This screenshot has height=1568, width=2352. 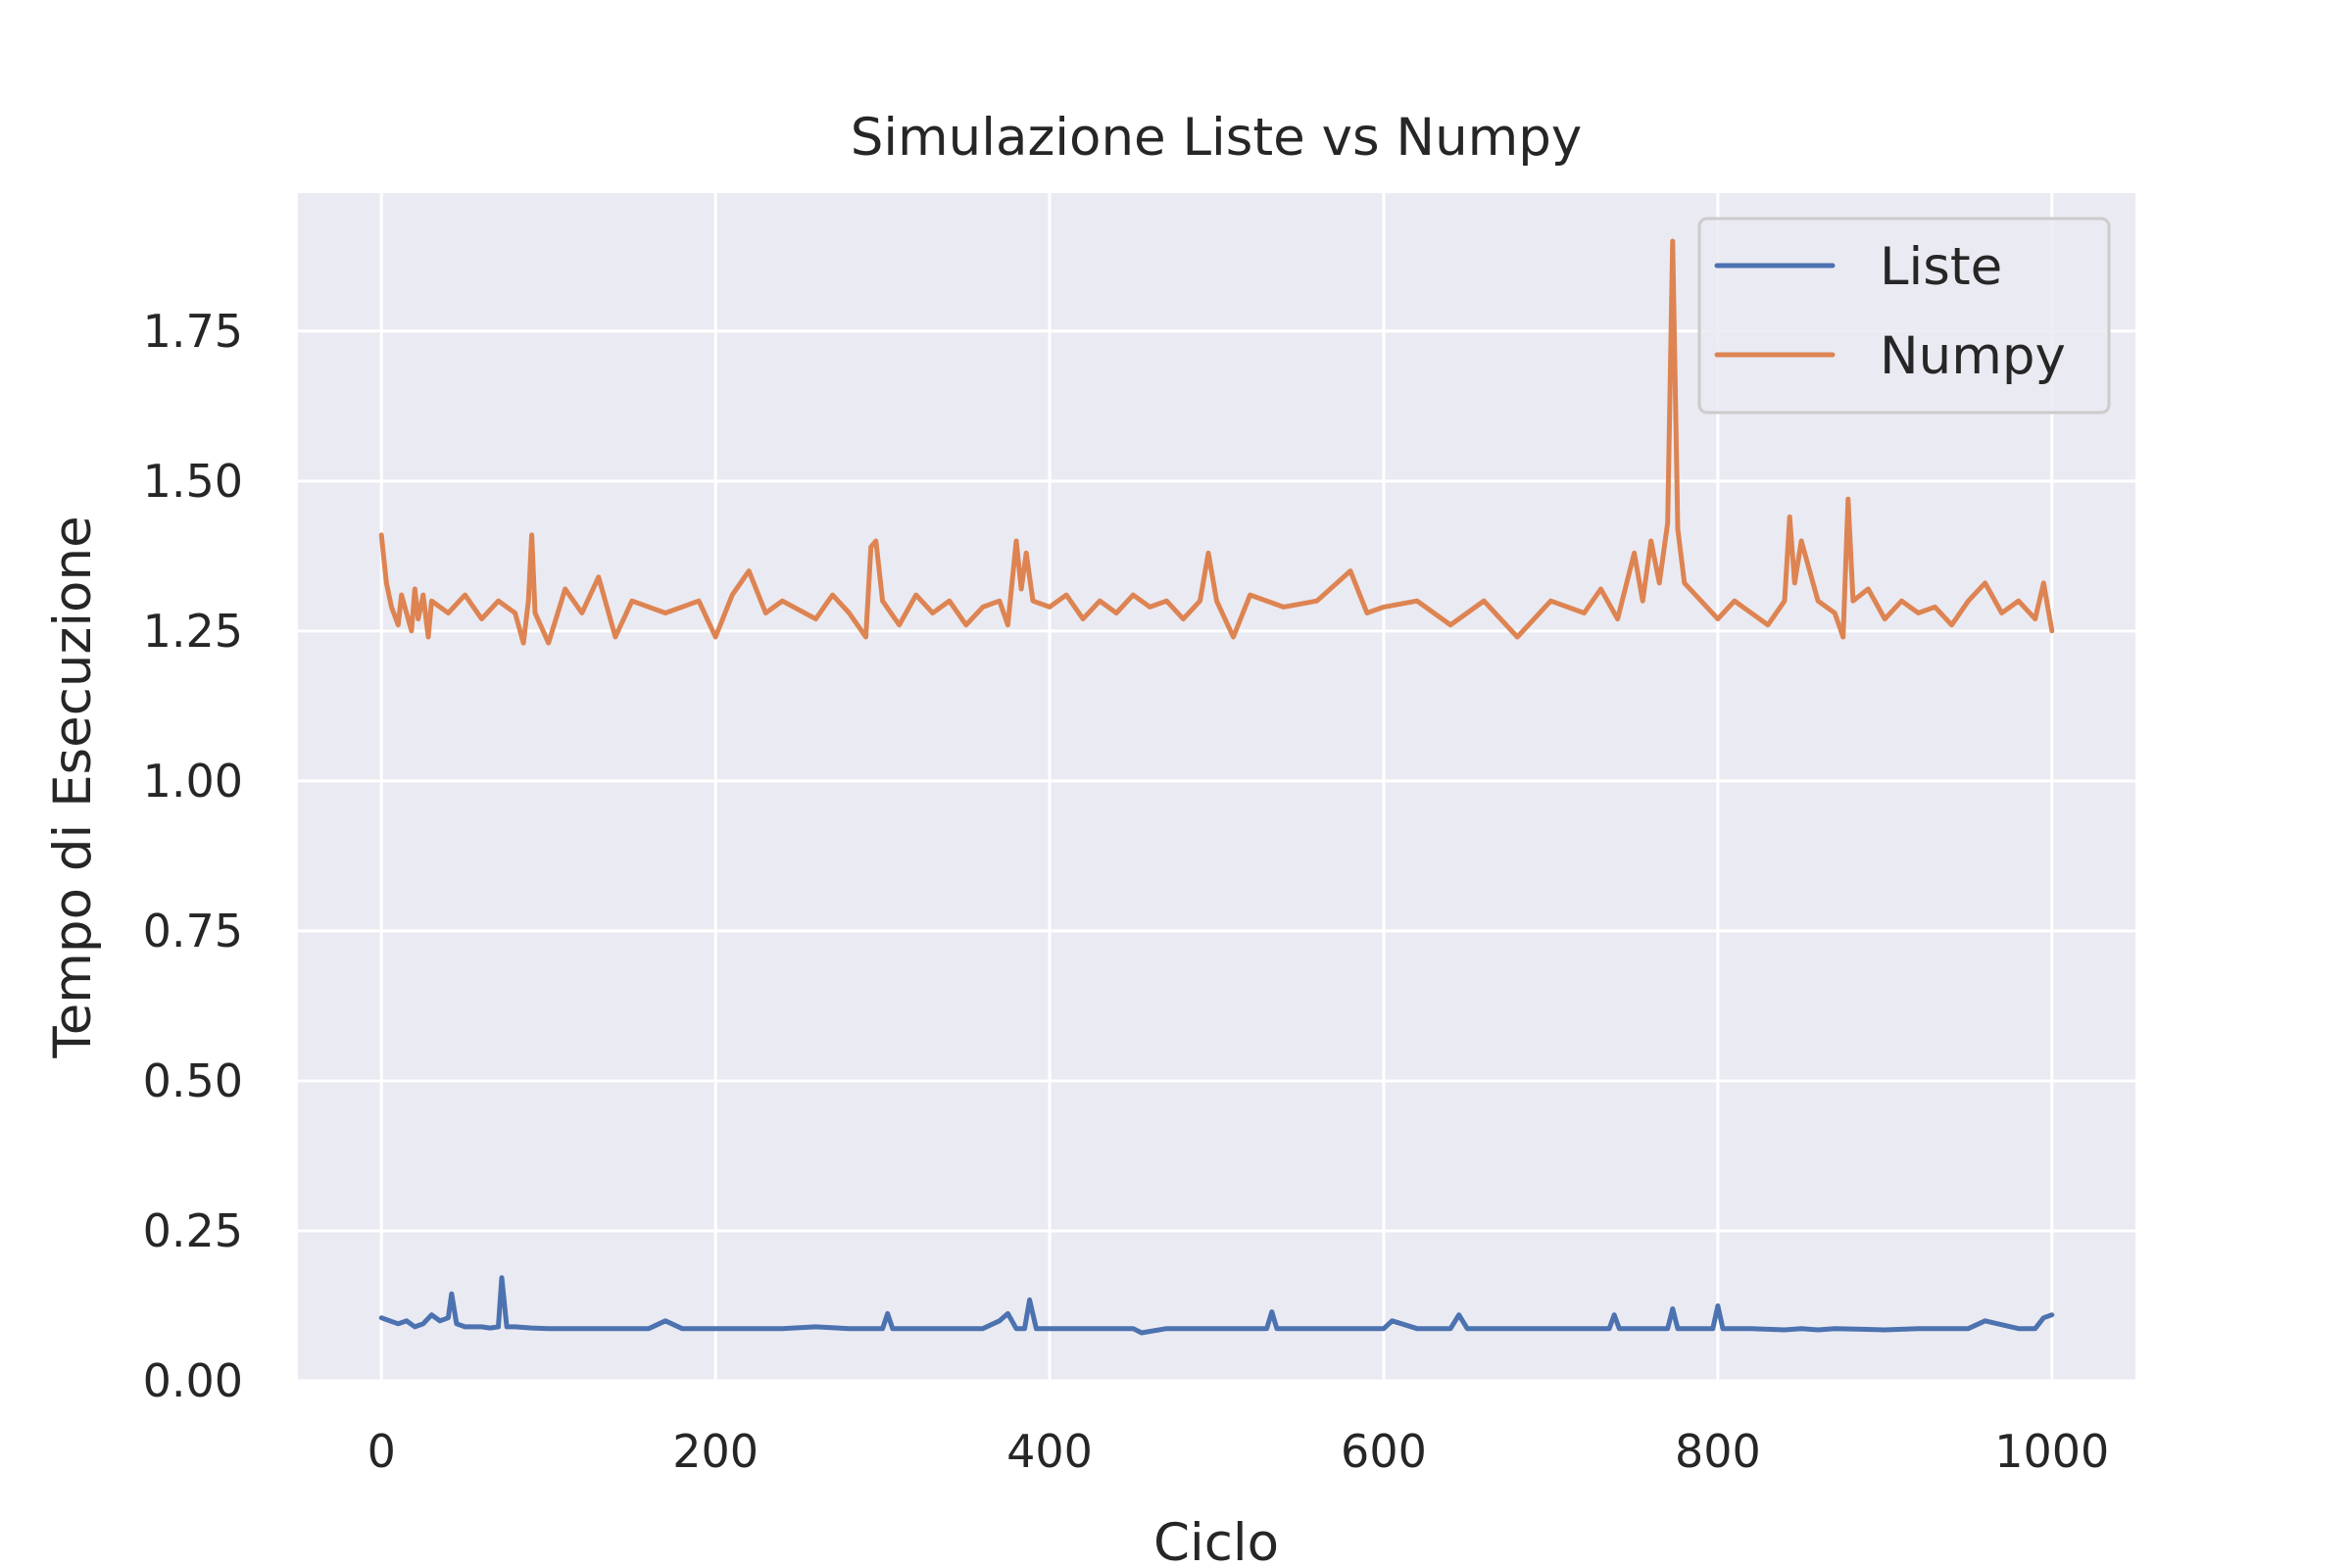 What do you see at coordinates (1217, 138) in the screenshot?
I see `chart-title: Simulazione Liste vs Numpy` at bounding box center [1217, 138].